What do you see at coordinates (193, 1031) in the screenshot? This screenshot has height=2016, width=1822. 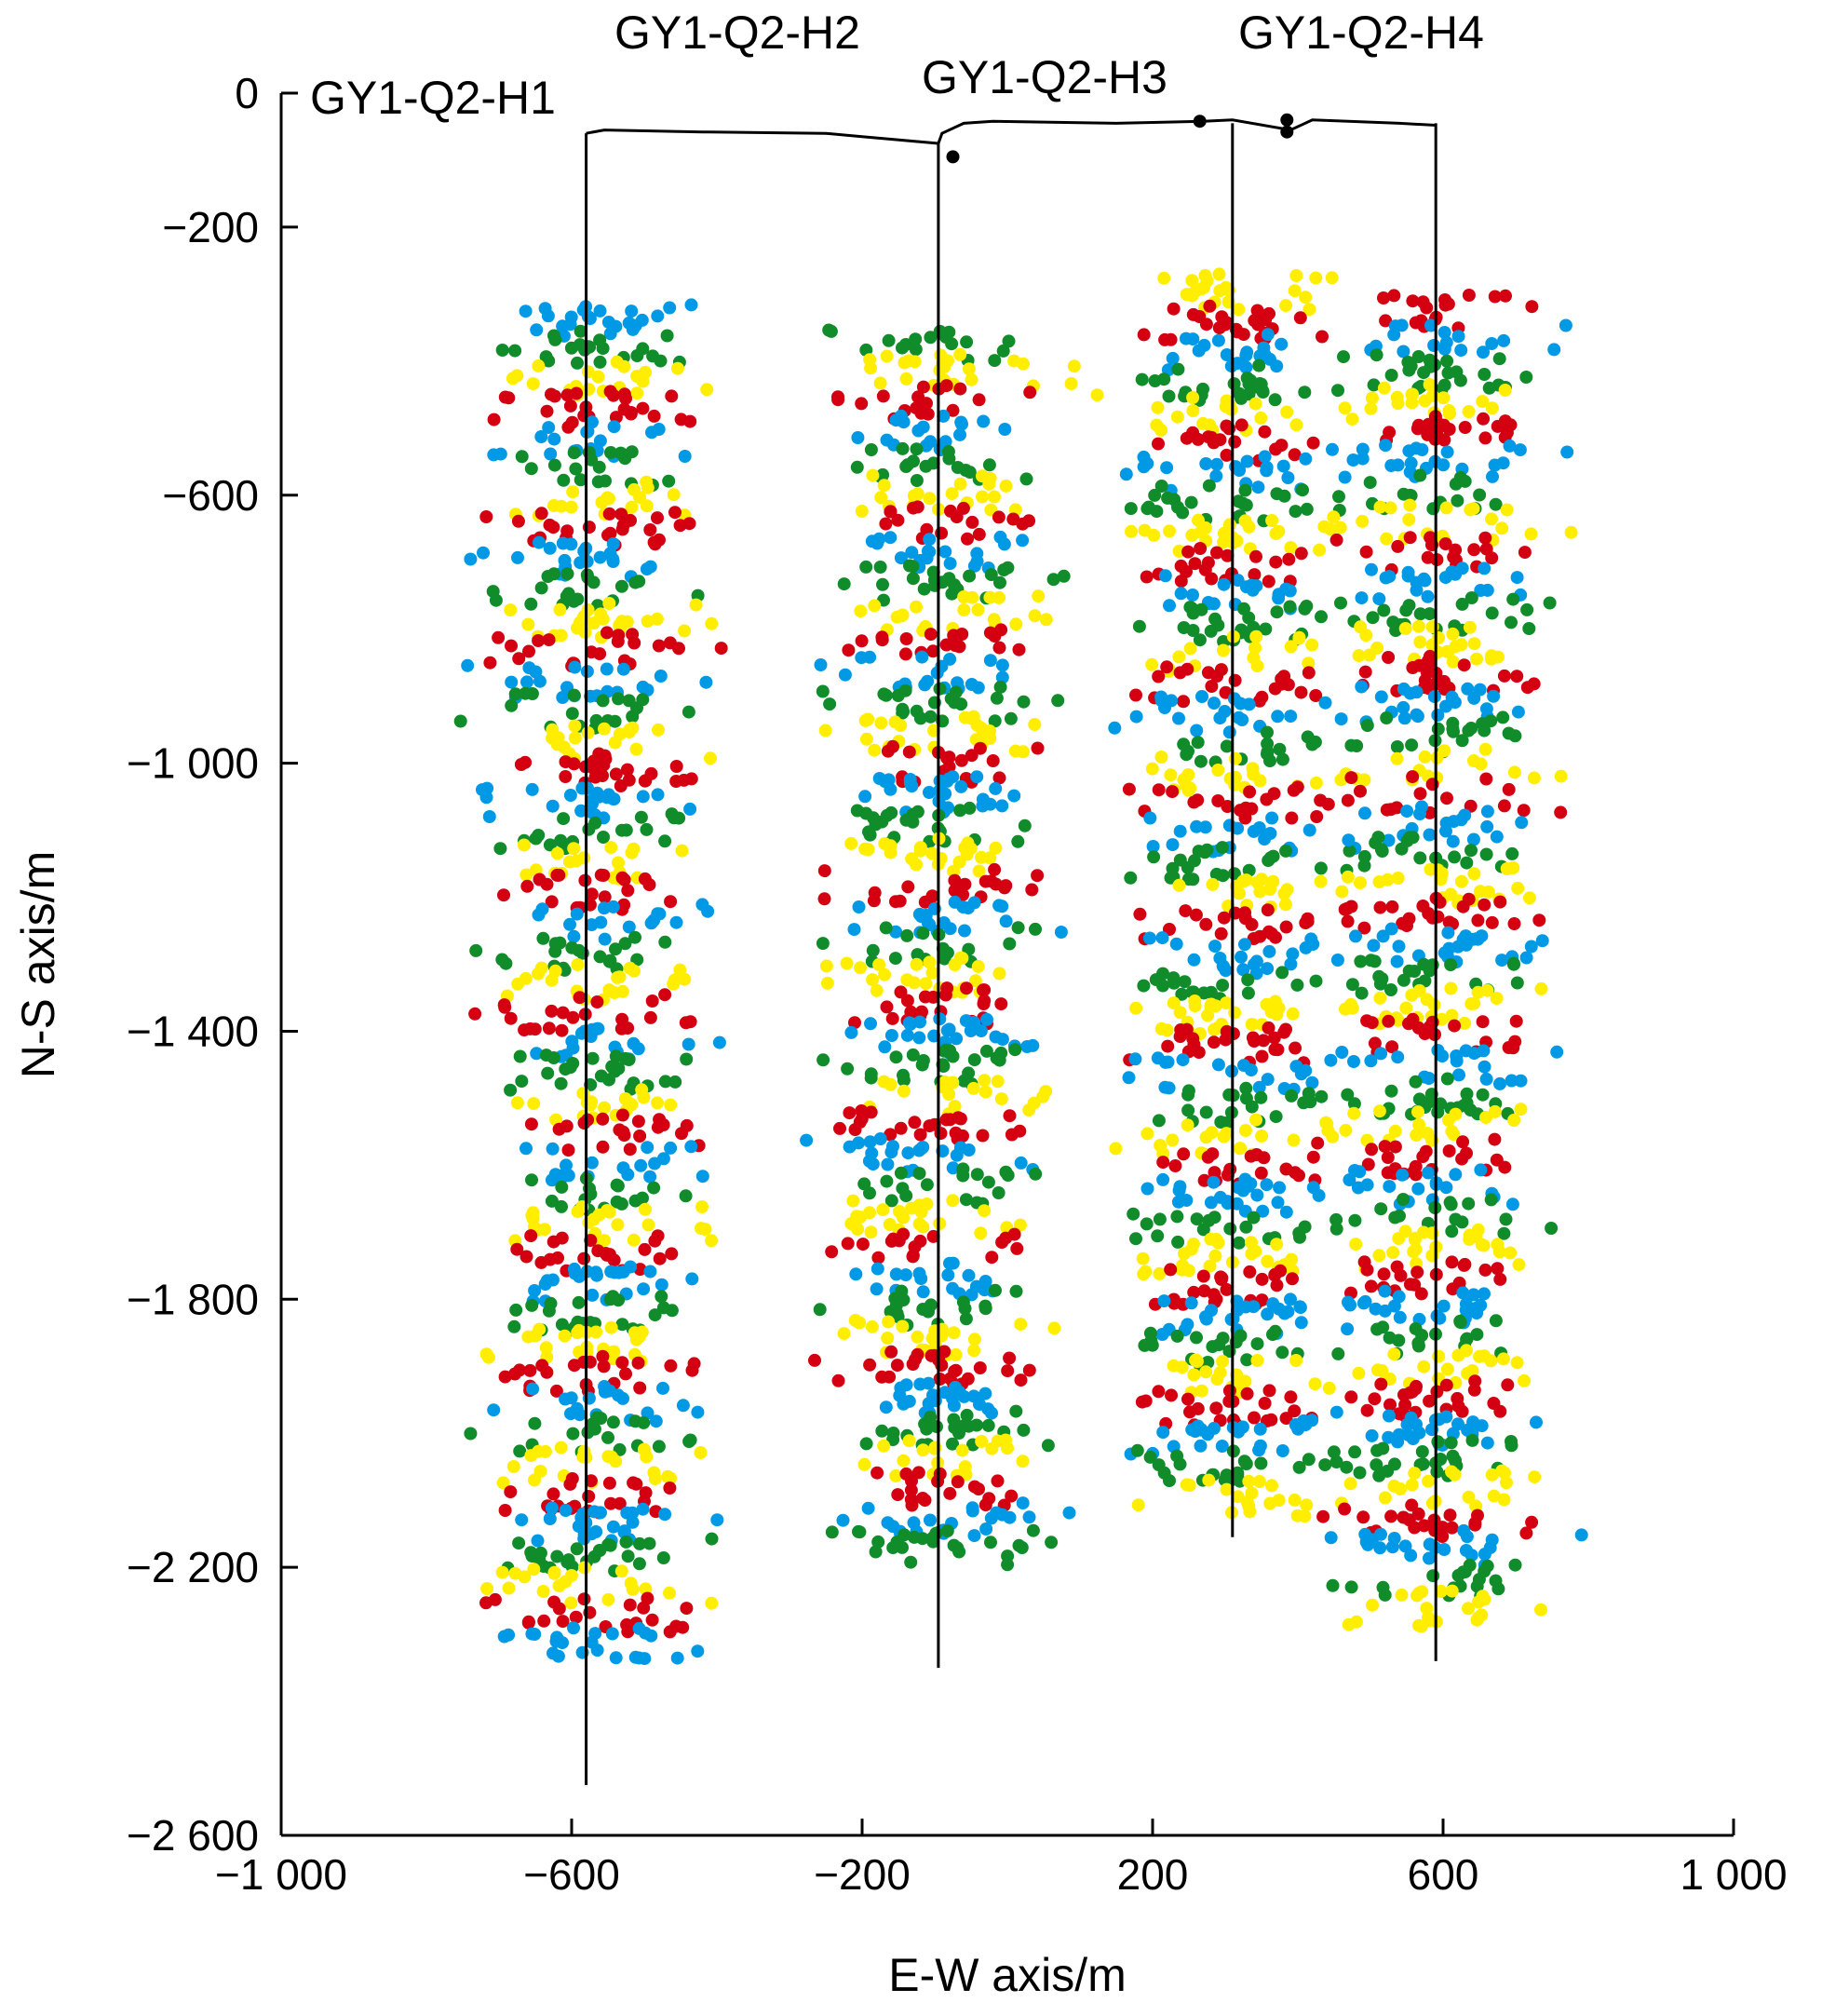 I see `y-tick-label: −1 400` at bounding box center [193, 1031].